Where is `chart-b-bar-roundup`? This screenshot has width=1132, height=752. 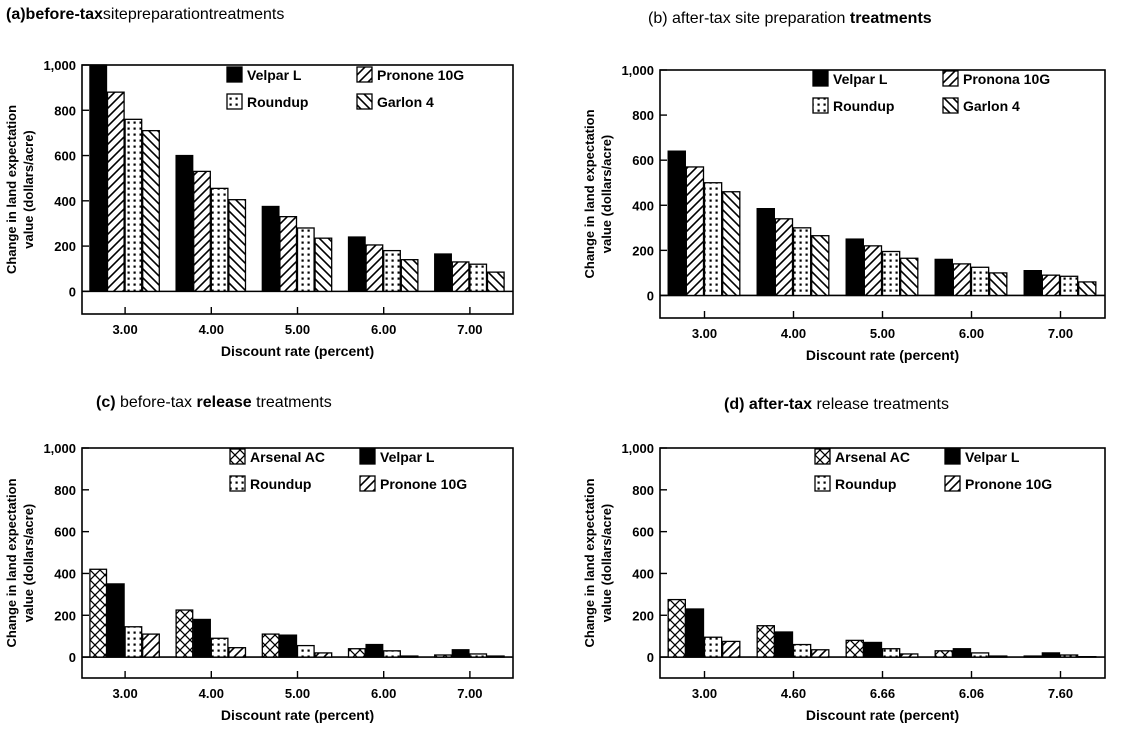
chart-b-bar-roundup is located at coordinates (891, 273).